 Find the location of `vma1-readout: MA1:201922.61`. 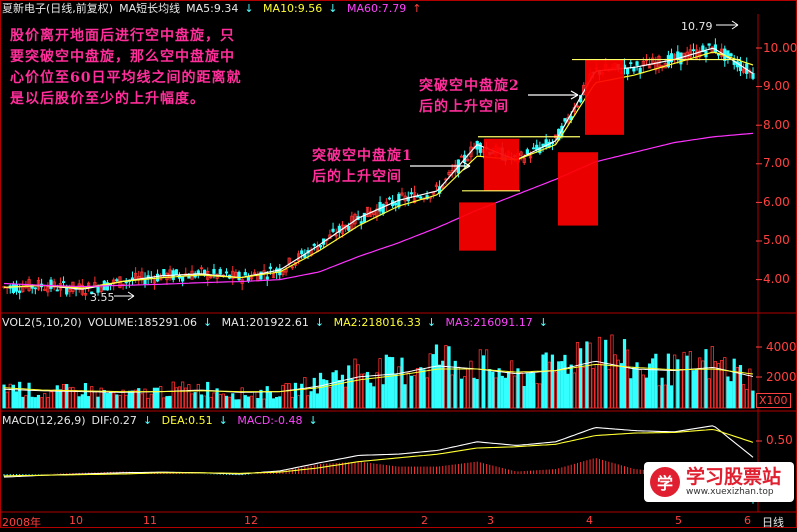

vma1-readout: MA1:201922.61 is located at coordinates (265, 322).